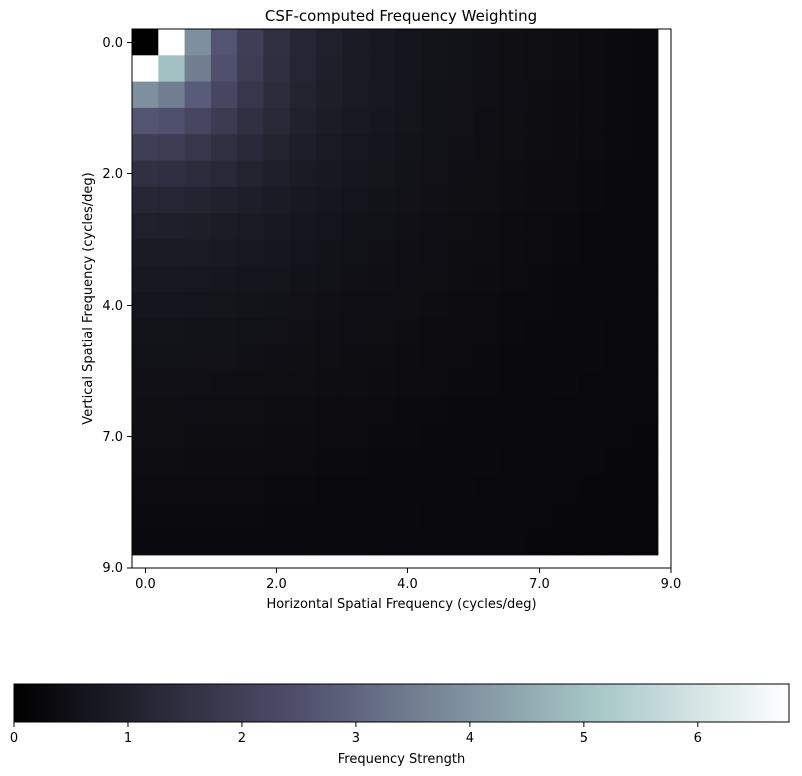 This screenshot has width=802, height=776. Describe the element at coordinates (14, 738) in the screenshot. I see `colorbar-tick-label: 0` at that location.